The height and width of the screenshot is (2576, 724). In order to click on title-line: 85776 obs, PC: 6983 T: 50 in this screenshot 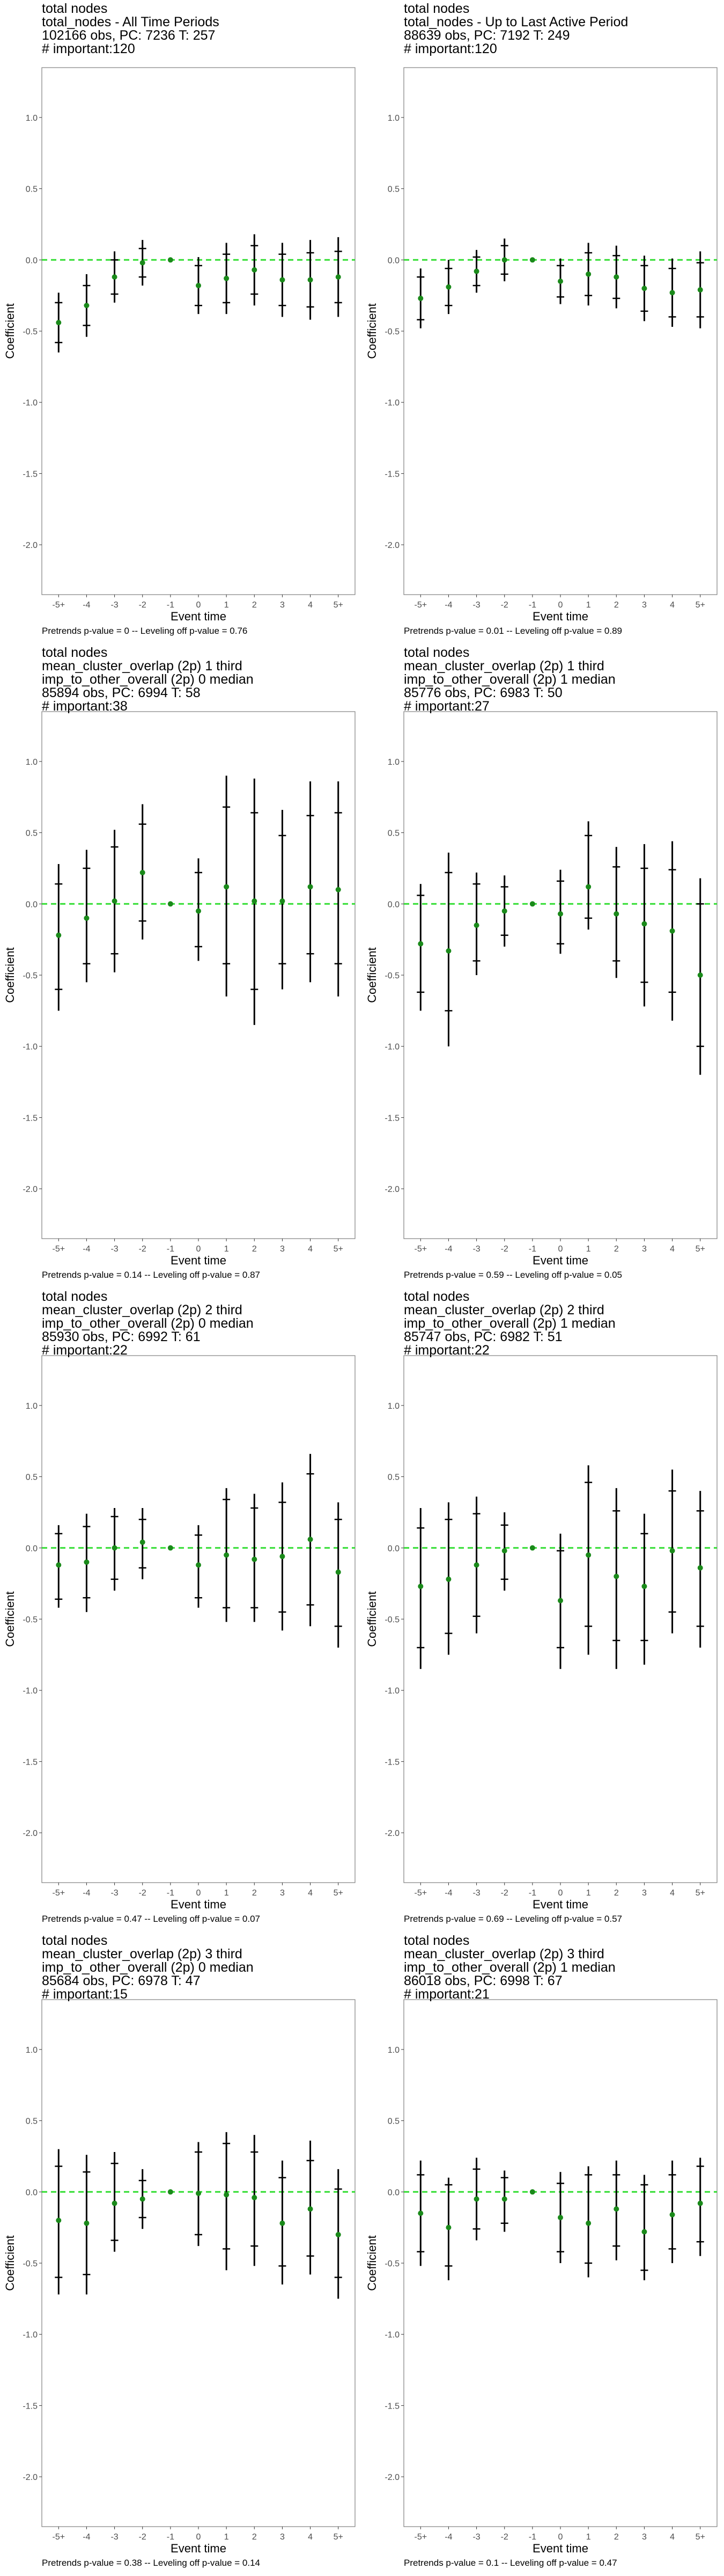, I will do `click(483, 692)`.